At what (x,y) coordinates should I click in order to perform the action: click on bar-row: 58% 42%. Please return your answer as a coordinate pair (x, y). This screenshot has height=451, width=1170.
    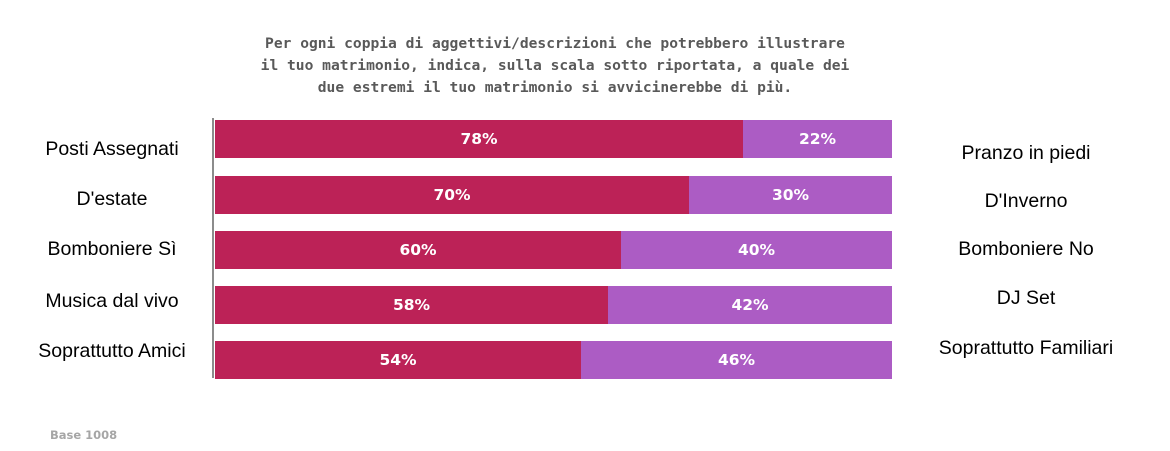
    Looking at the image, I should click on (553, 305).